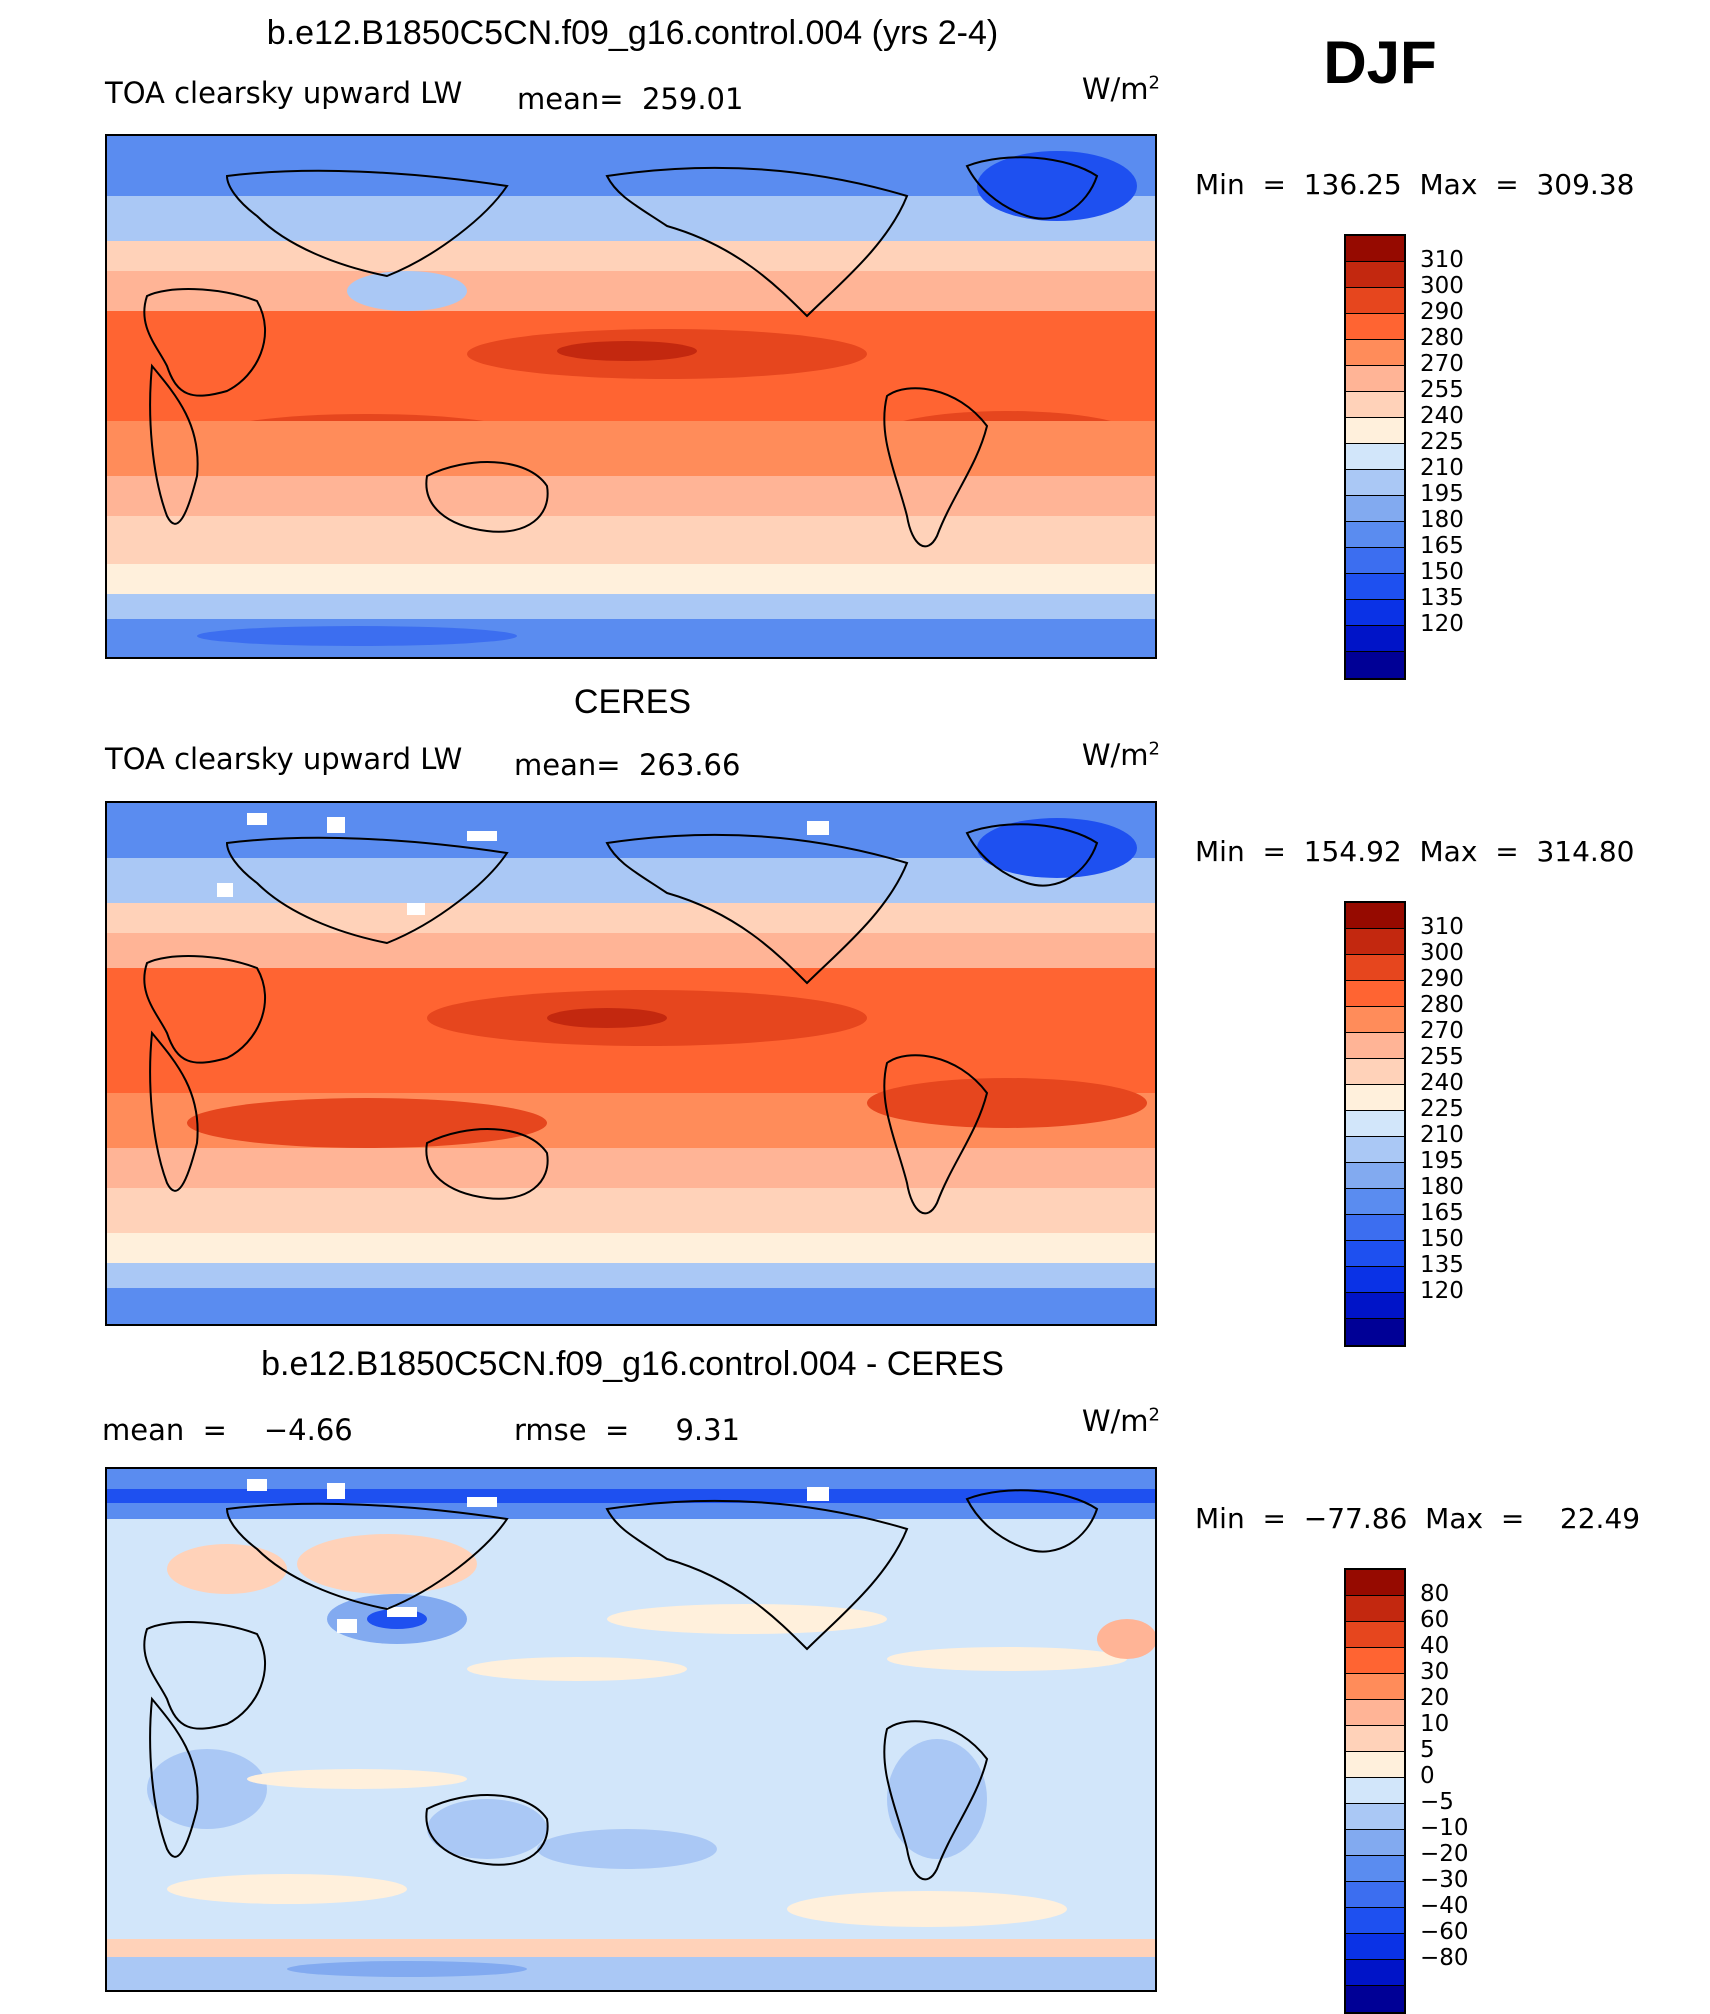 Image resolution: width=1710 pixels, height=2014 pixels. What do you see at coordinates (1415, 184) in the screenshot?
I see `panel1-minmax: Min = 136.25 Max = 309.38` at bounding box center [1415, 184].